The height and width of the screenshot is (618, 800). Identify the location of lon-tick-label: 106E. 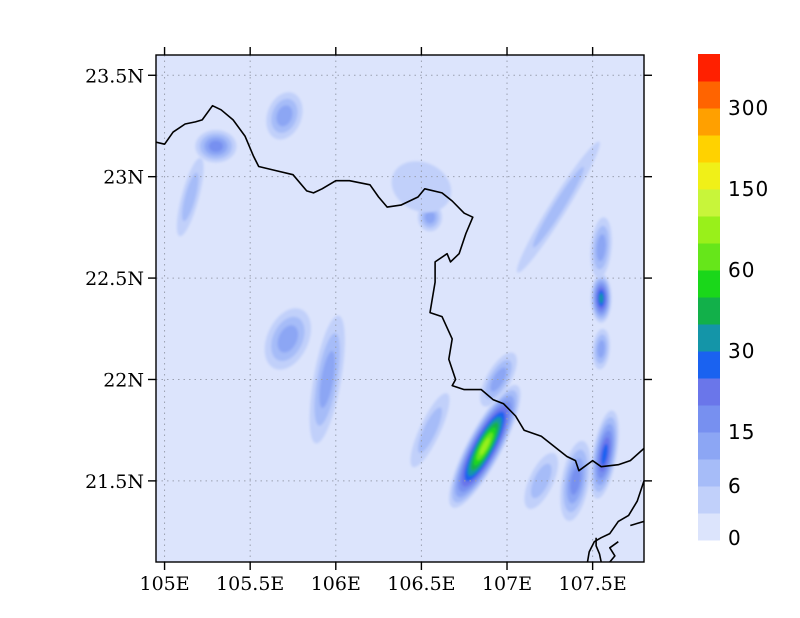
(336, 584).